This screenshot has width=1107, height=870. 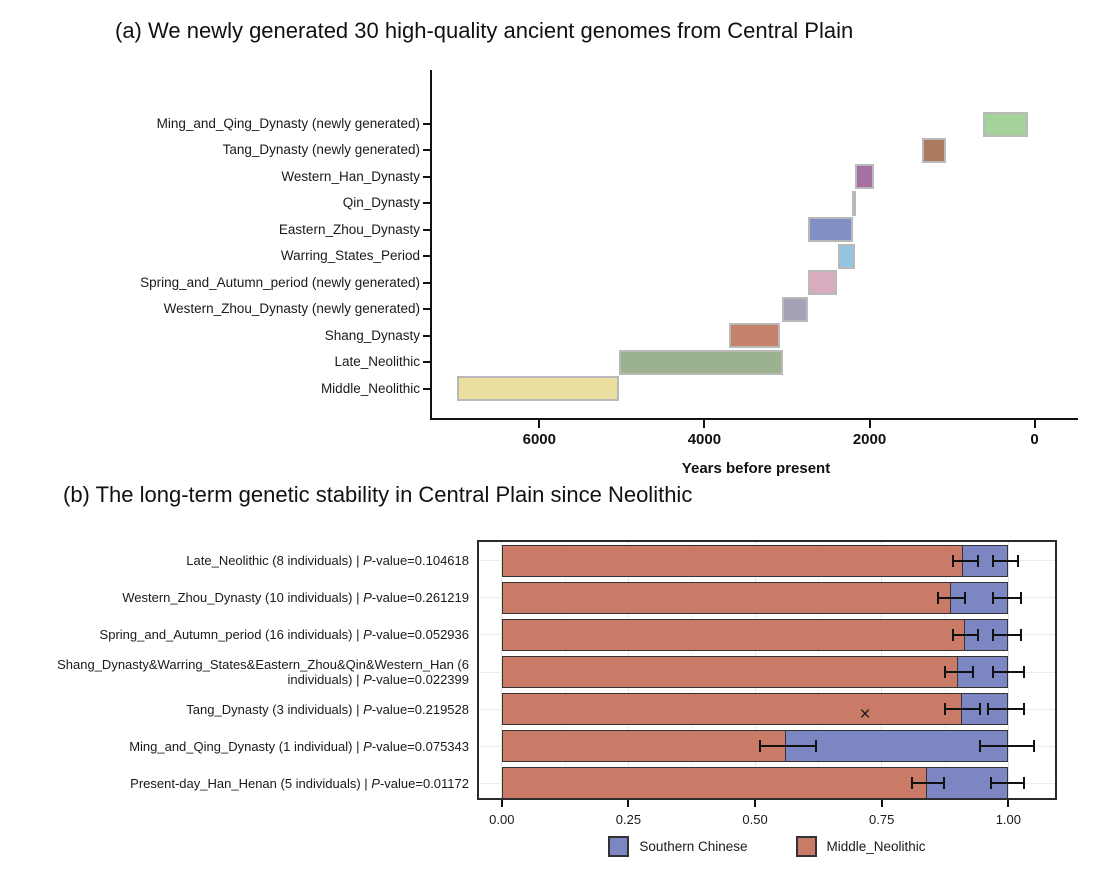 What do you see at coordinates (830, 230) in the screenshot?
I see `timeline-bar-eastern-zhou-dynasty` at bounding box center [830, 230].